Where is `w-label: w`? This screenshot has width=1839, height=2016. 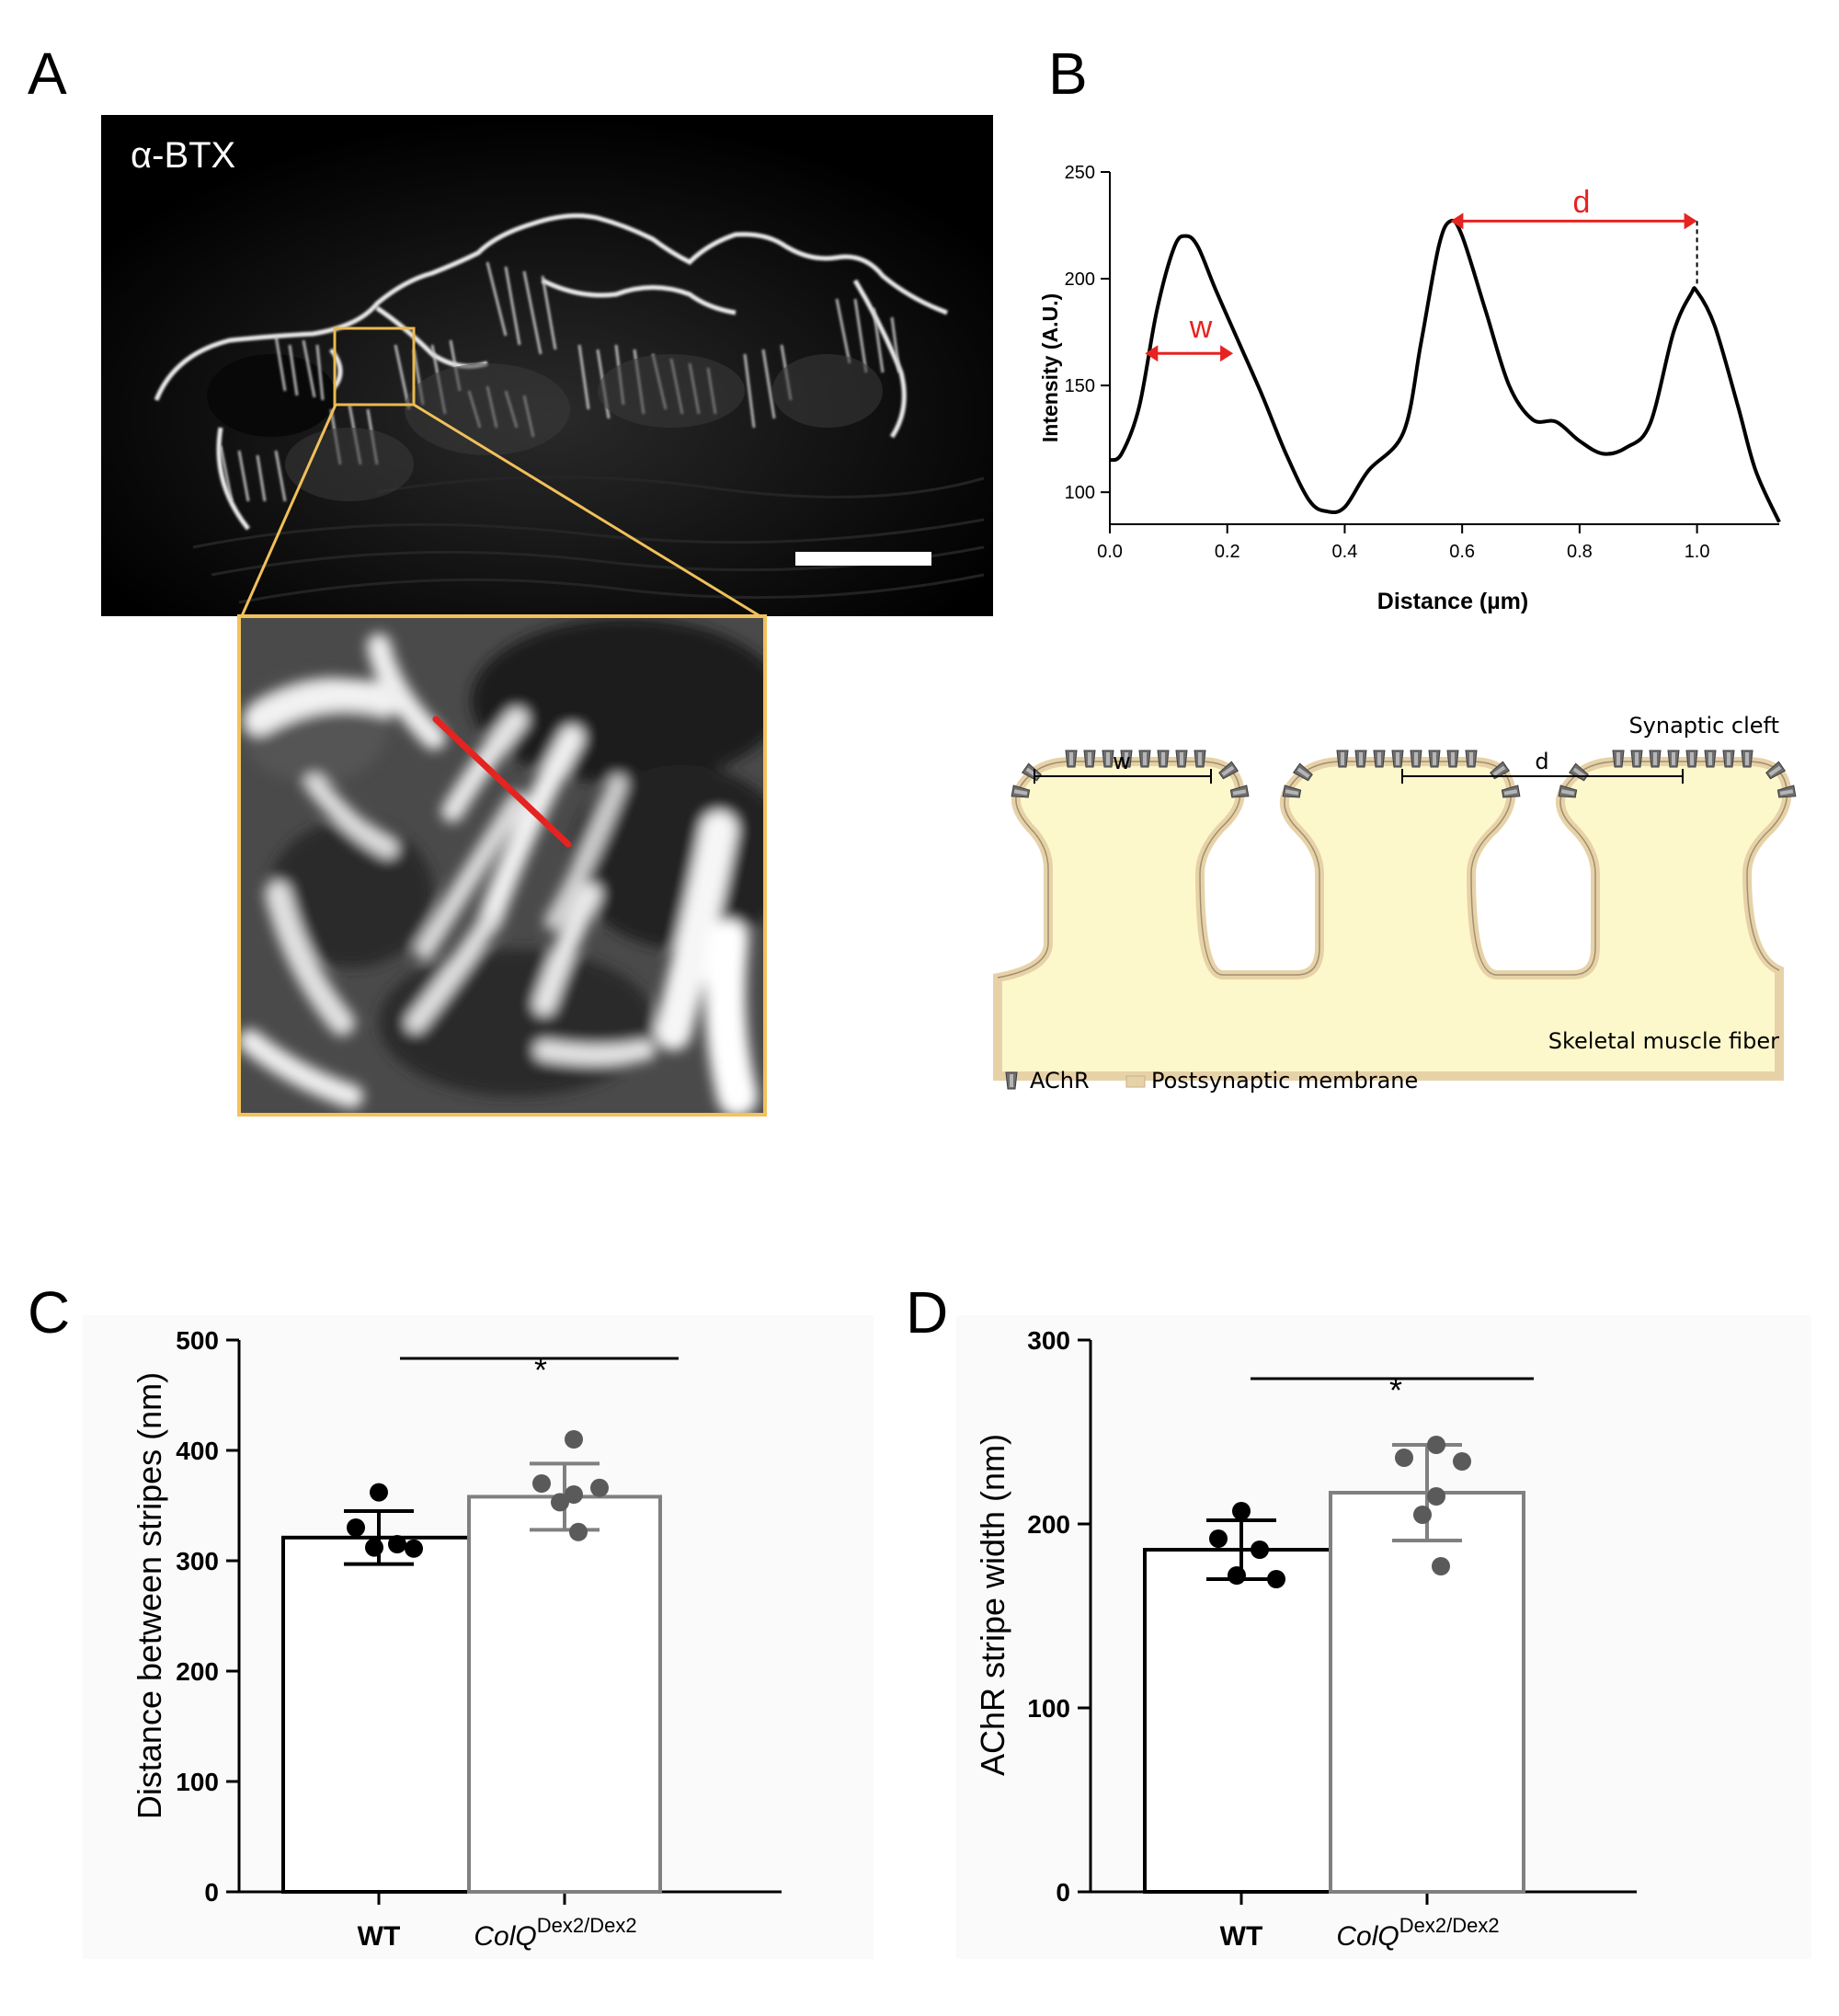
w-label: w is located at coordinates (1201, 327).